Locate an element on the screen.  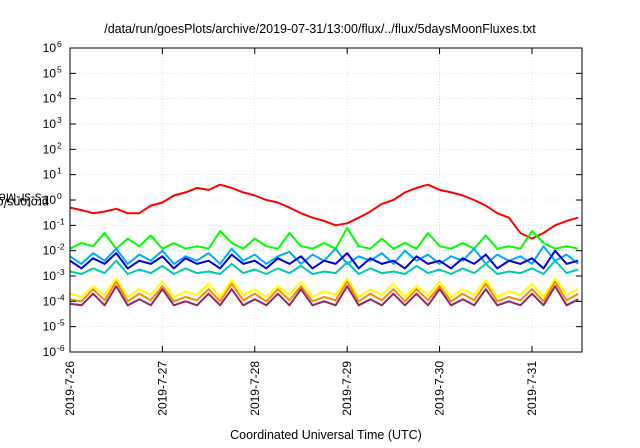
x-tick-label: 2019-7-28 is located at coordinates (255, 388).